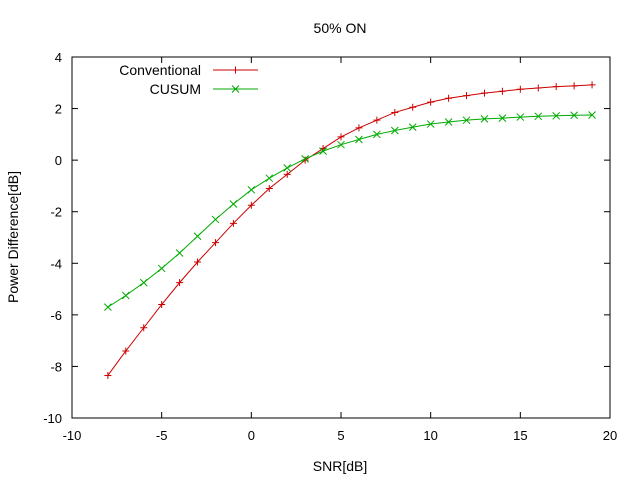 Image resolution: width=640 pixels, height=480 pixels. What do you see at coordinates (160, 70) in the screenshot?
I see `legend-label-conventional: Conventional` at bounding box center [160, 70].